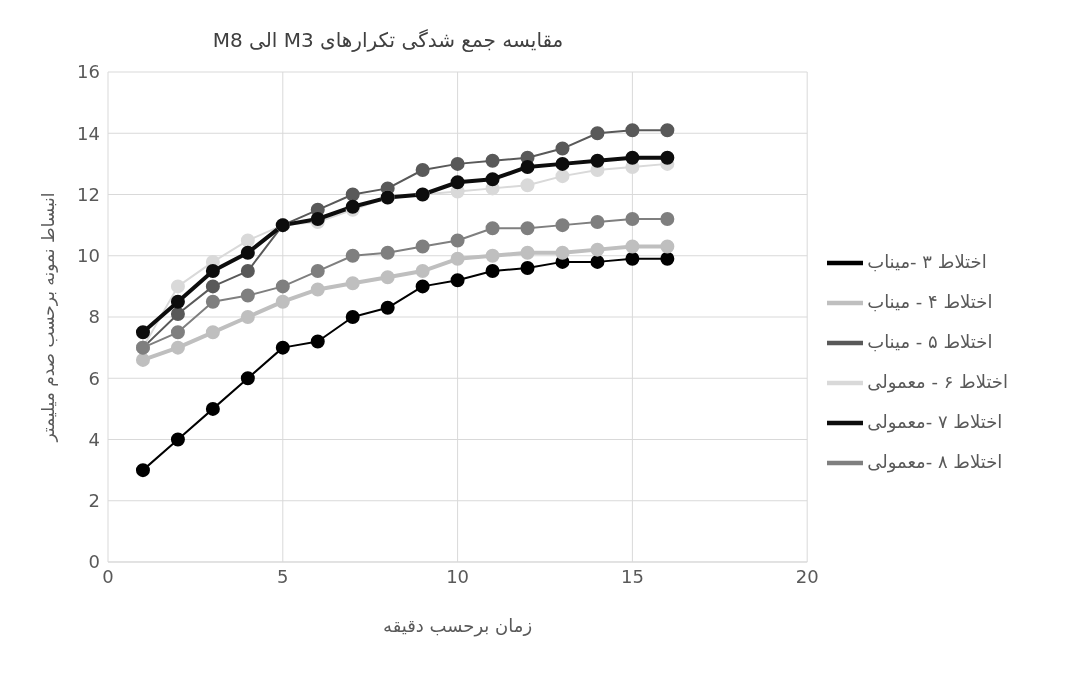 The height and width of the screenshot is (694, 1070). I want to click on x-tick-label: 20, so click(807, 576).